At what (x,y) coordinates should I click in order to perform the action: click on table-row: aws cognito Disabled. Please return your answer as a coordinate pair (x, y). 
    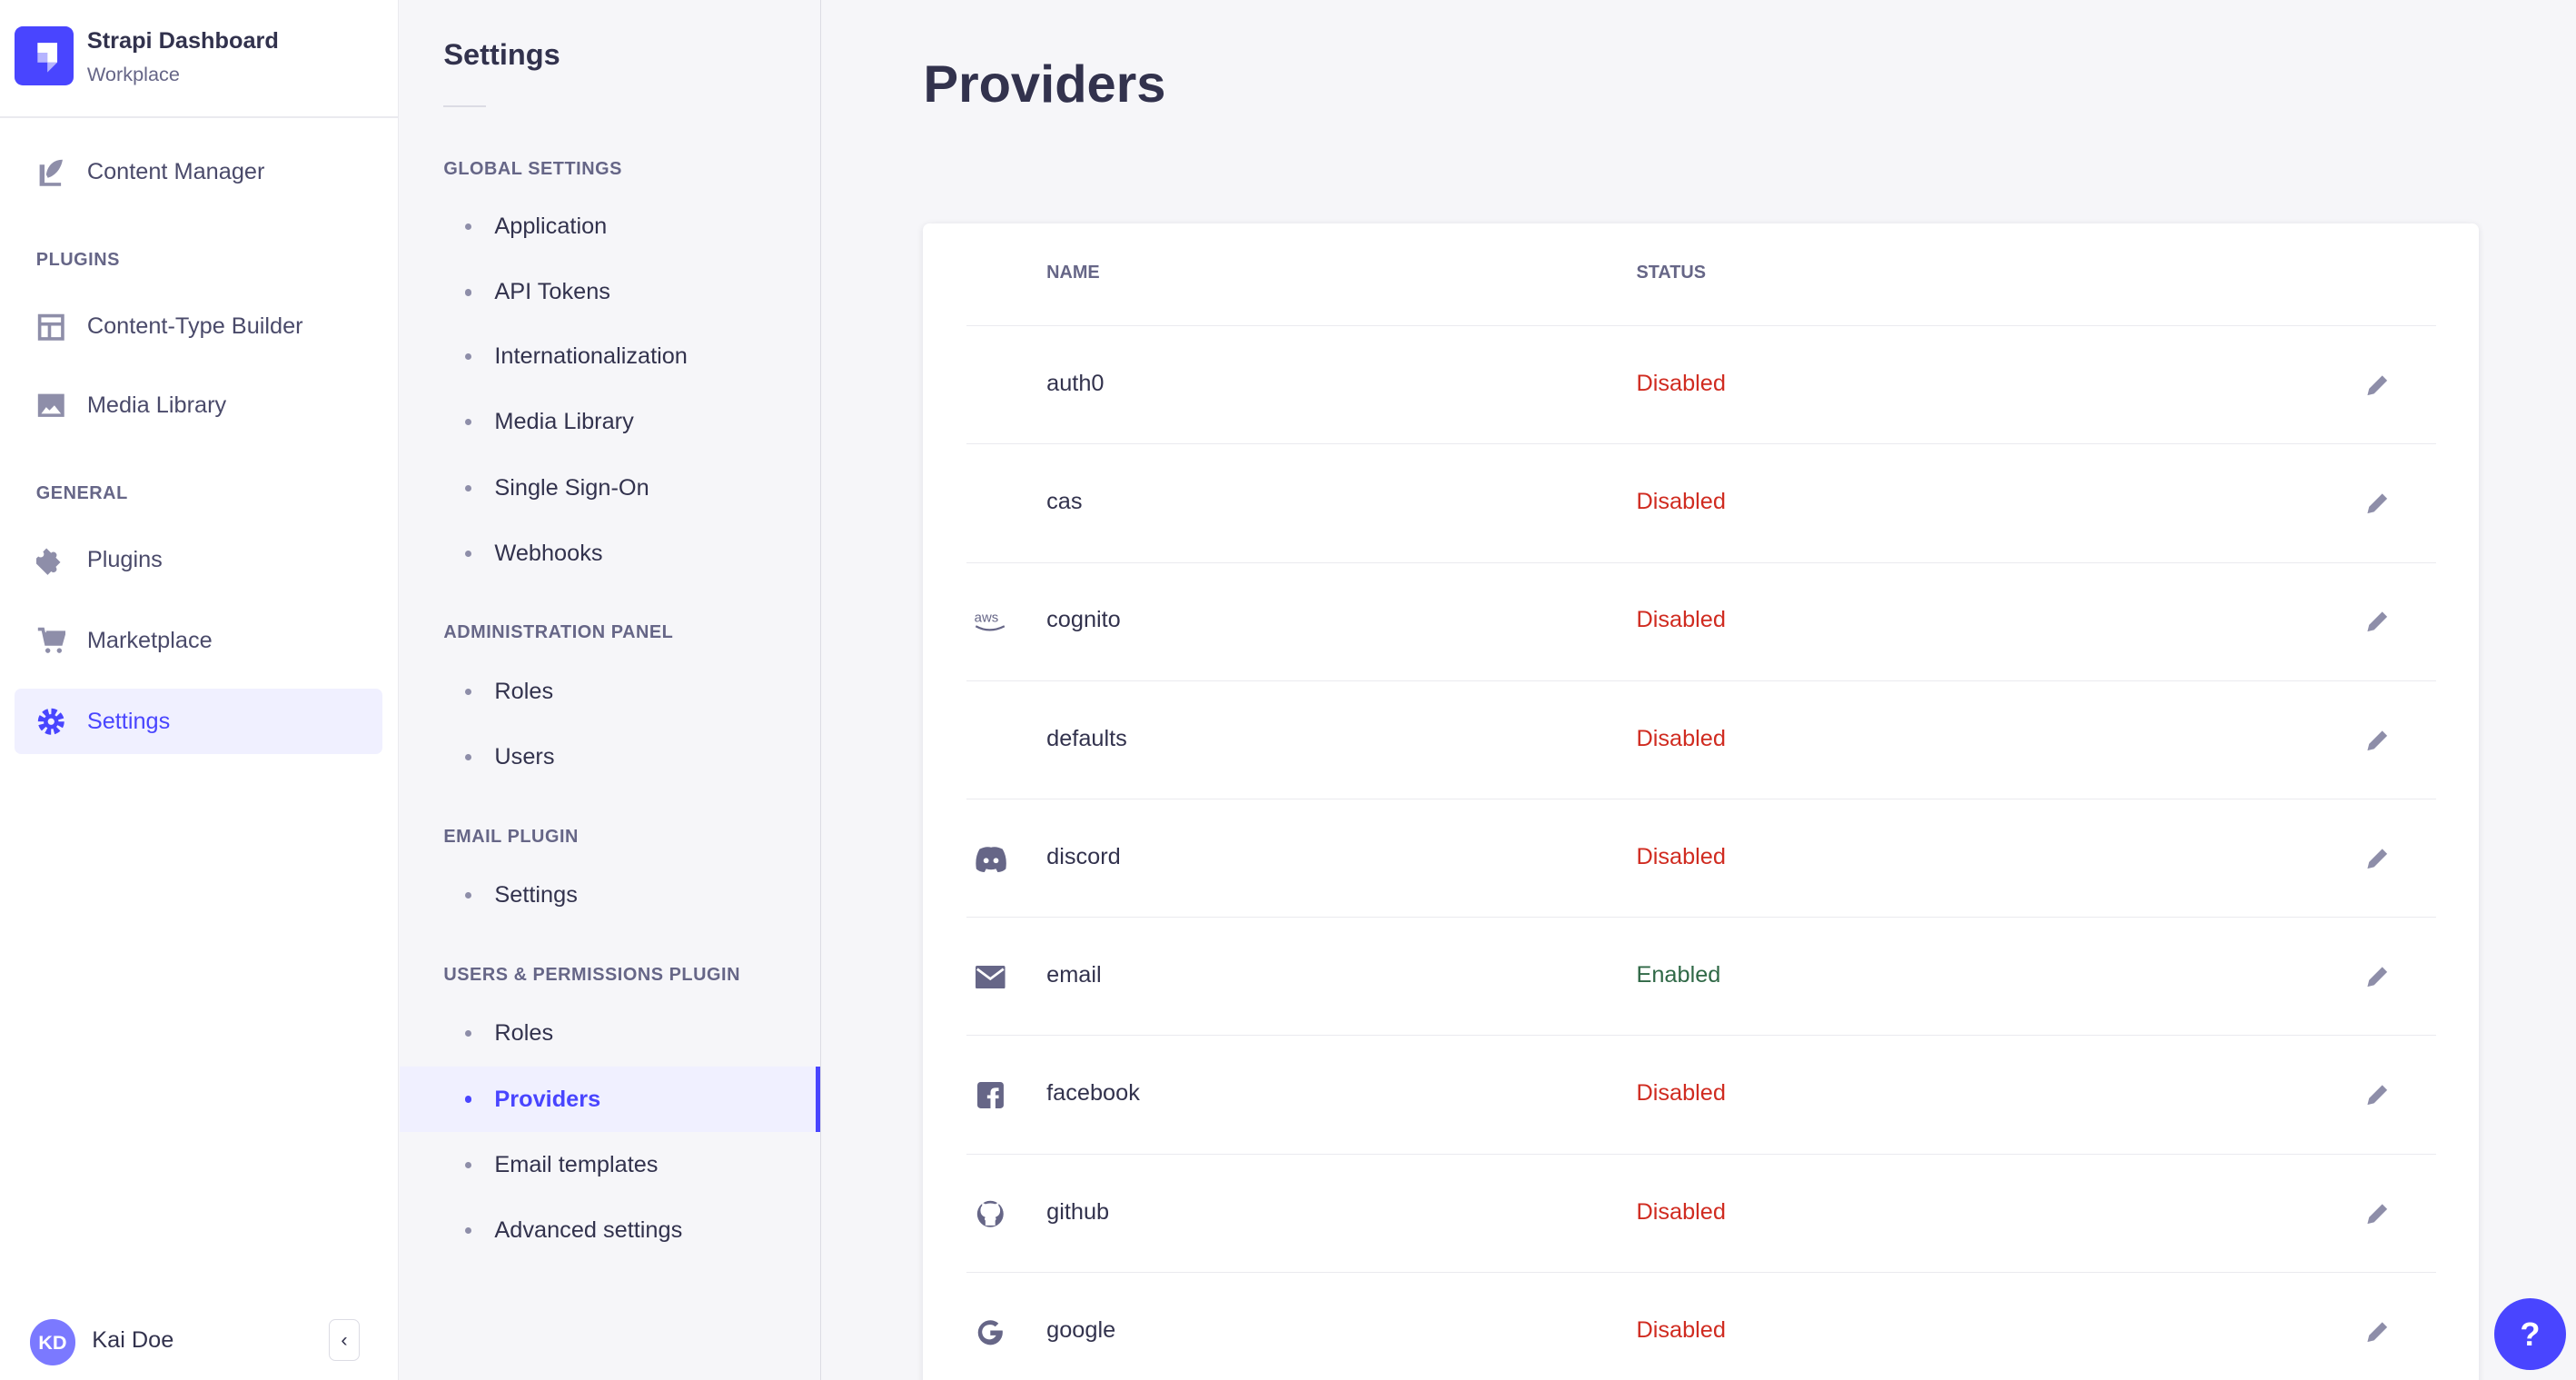
    Looking at the image, I should click on (1701, 621).